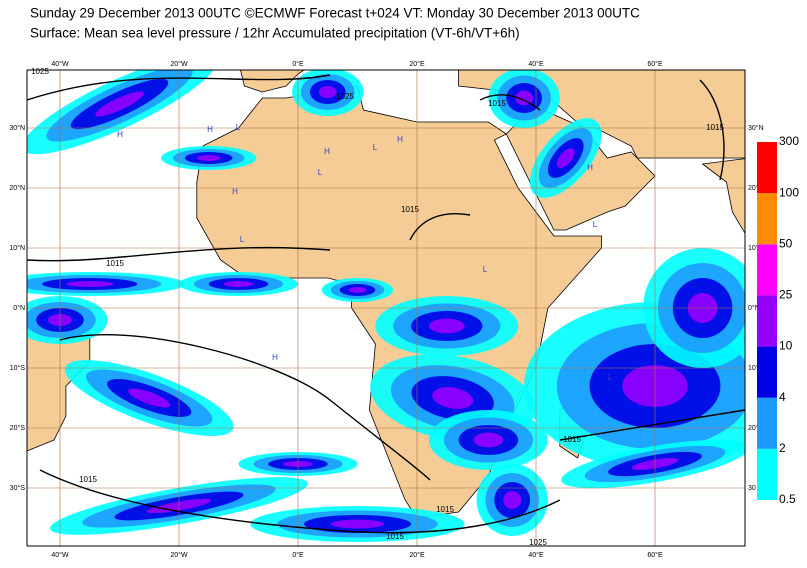 Image resolution: width=807 pixels, height=568 pixels. Describe the element at coordinates (655, 64) in the screenshot. I see `lon-label-top: 60°E` at that location.